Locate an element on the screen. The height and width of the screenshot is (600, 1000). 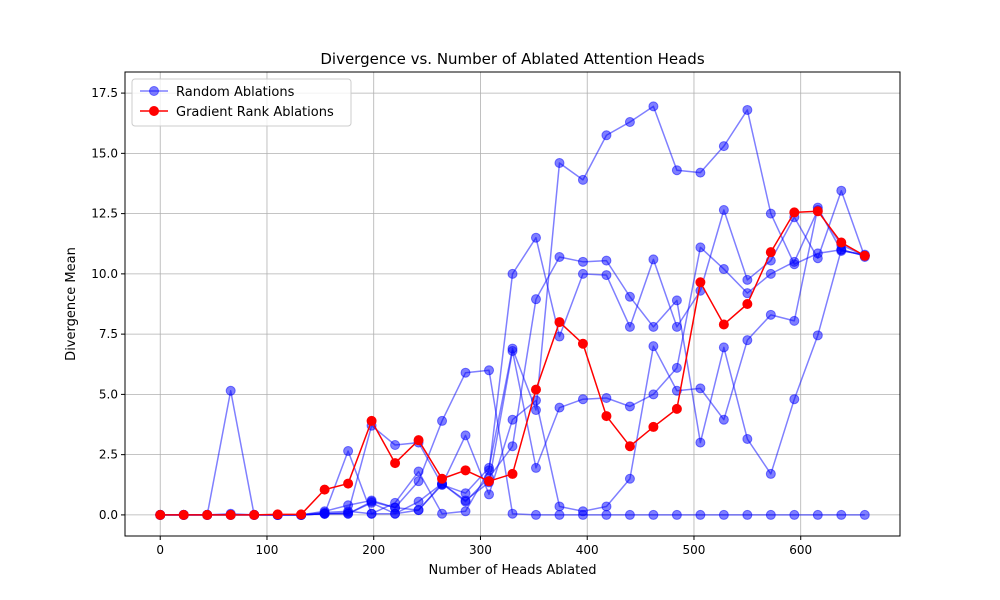
x-tick-label: 200 is located at coordinates (373, 550).